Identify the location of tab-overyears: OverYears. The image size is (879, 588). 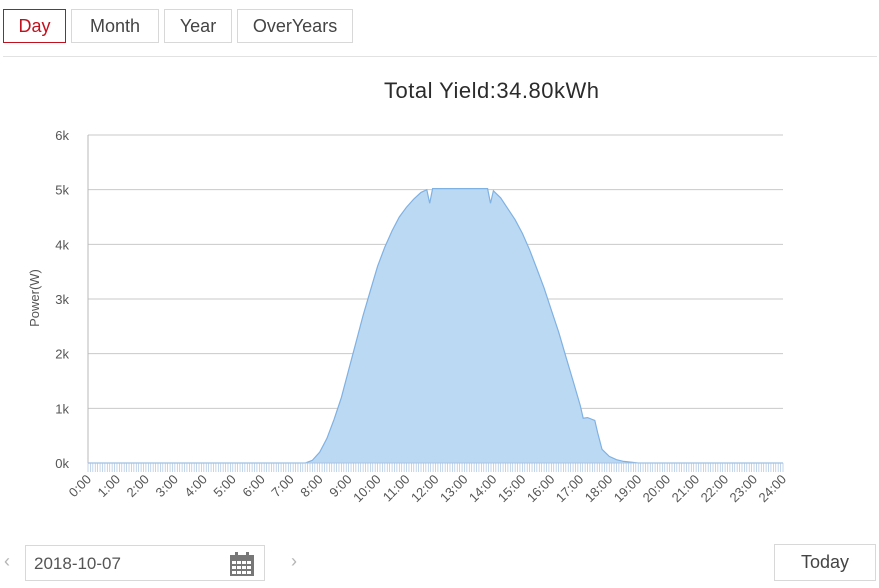
(295, 26).